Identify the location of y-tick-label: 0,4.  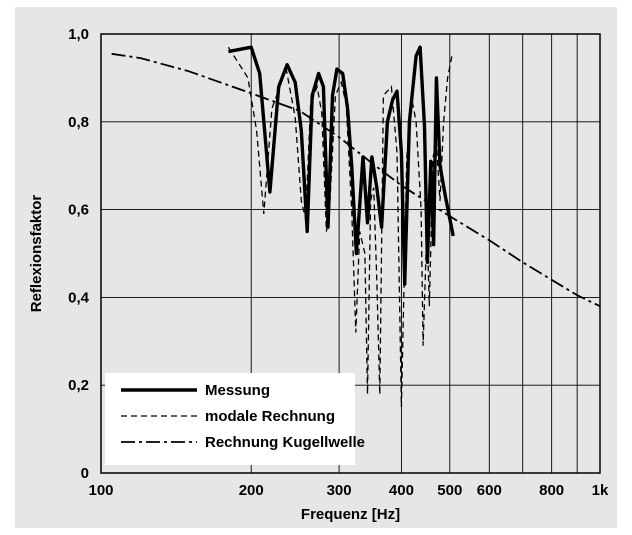
(79, 297).